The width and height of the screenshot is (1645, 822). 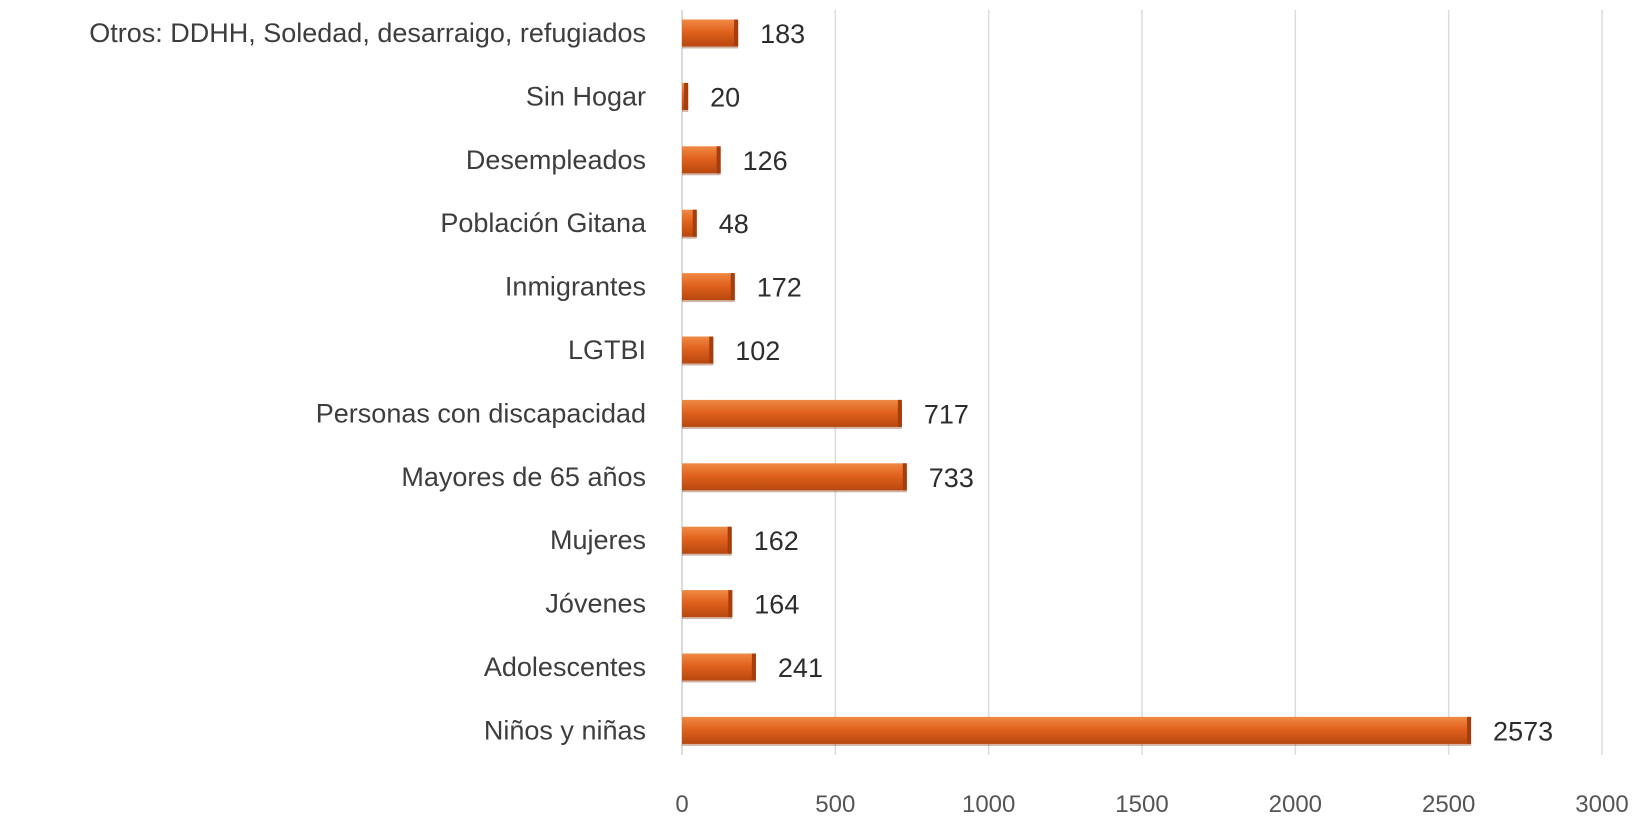 What do you see at coordinates (556, 160) in the screenshot?
I see `category-label: Desempleados` at bounding box center [556, 160].